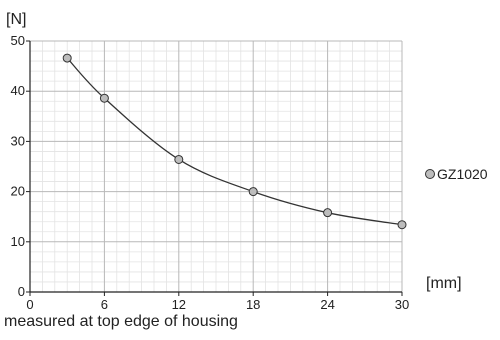  What do you see at coordinates (21, 291) in the screenshot?
I see `y-tick-label: 0` at bounding box center [21, 291].